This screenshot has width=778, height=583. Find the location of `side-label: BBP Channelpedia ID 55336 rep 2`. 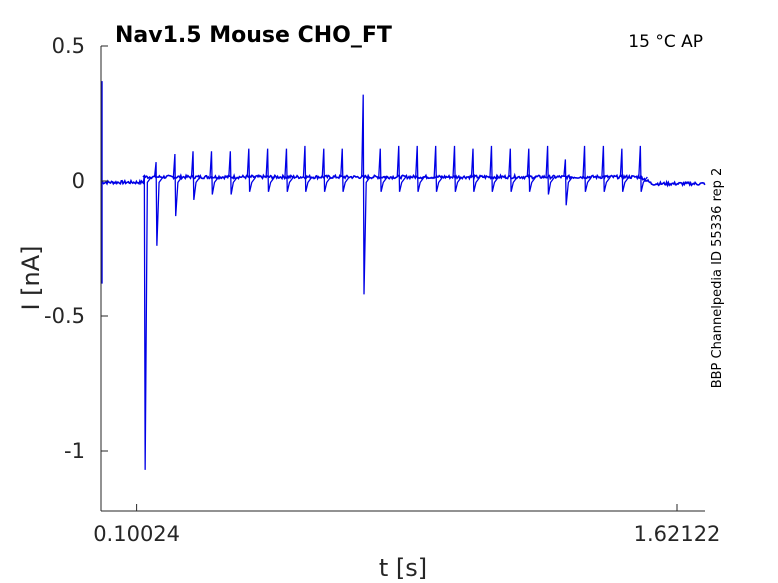

side-label: BBP Channelpedia ID 55336 rep 2 is located at coordinates (717, 278).